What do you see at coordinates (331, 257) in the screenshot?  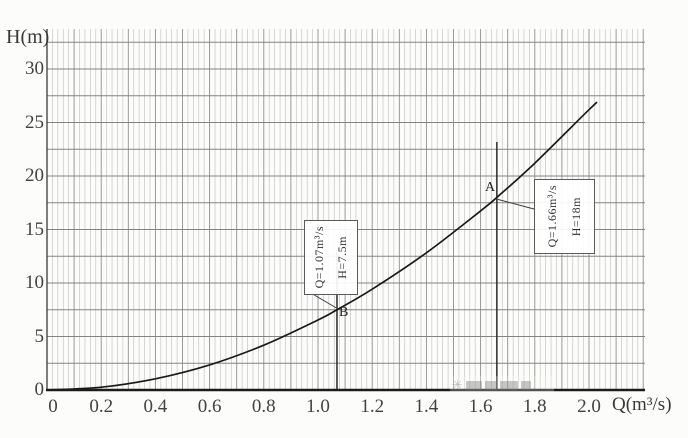 I see `callout-box-point-b: Q=1.07m³/s H=7.5m` at bounding box center [331, 257].